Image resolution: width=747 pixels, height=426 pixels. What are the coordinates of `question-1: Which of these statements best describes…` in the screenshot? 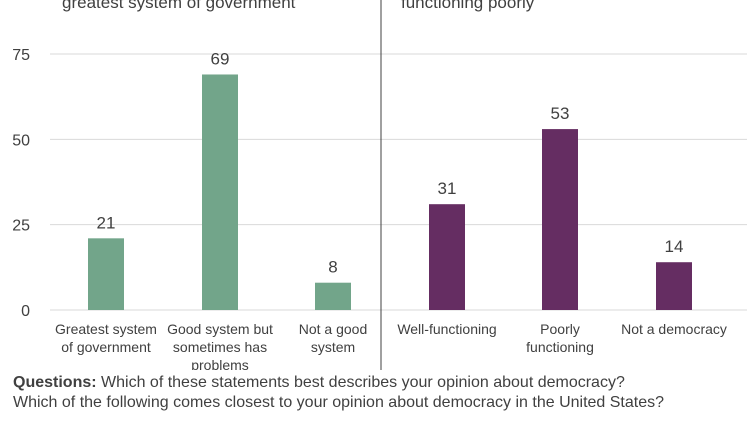 It's located at (363, 382).